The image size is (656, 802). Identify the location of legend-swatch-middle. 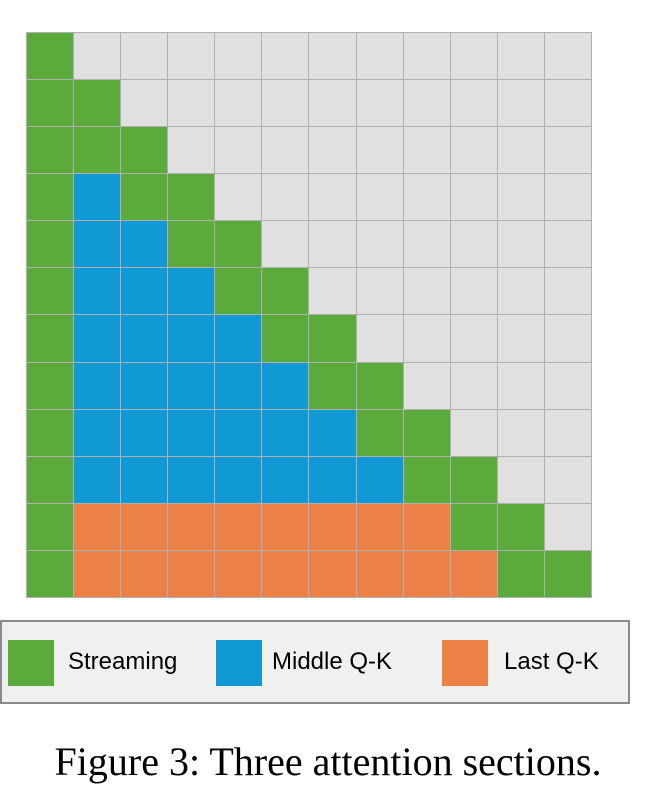
(239, 663).